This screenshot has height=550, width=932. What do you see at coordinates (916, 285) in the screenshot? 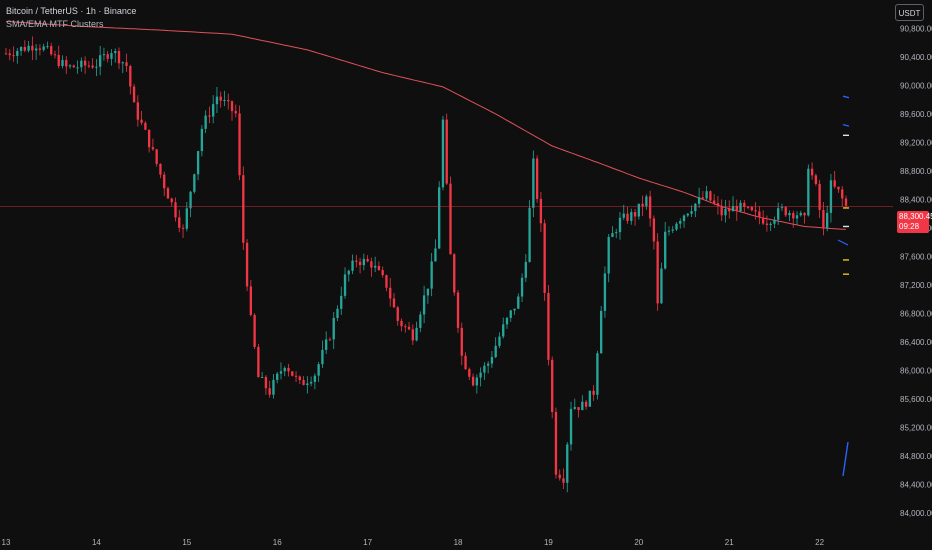
I see `y-tick-label: 87,200.00` at bounding box center [916, 285].